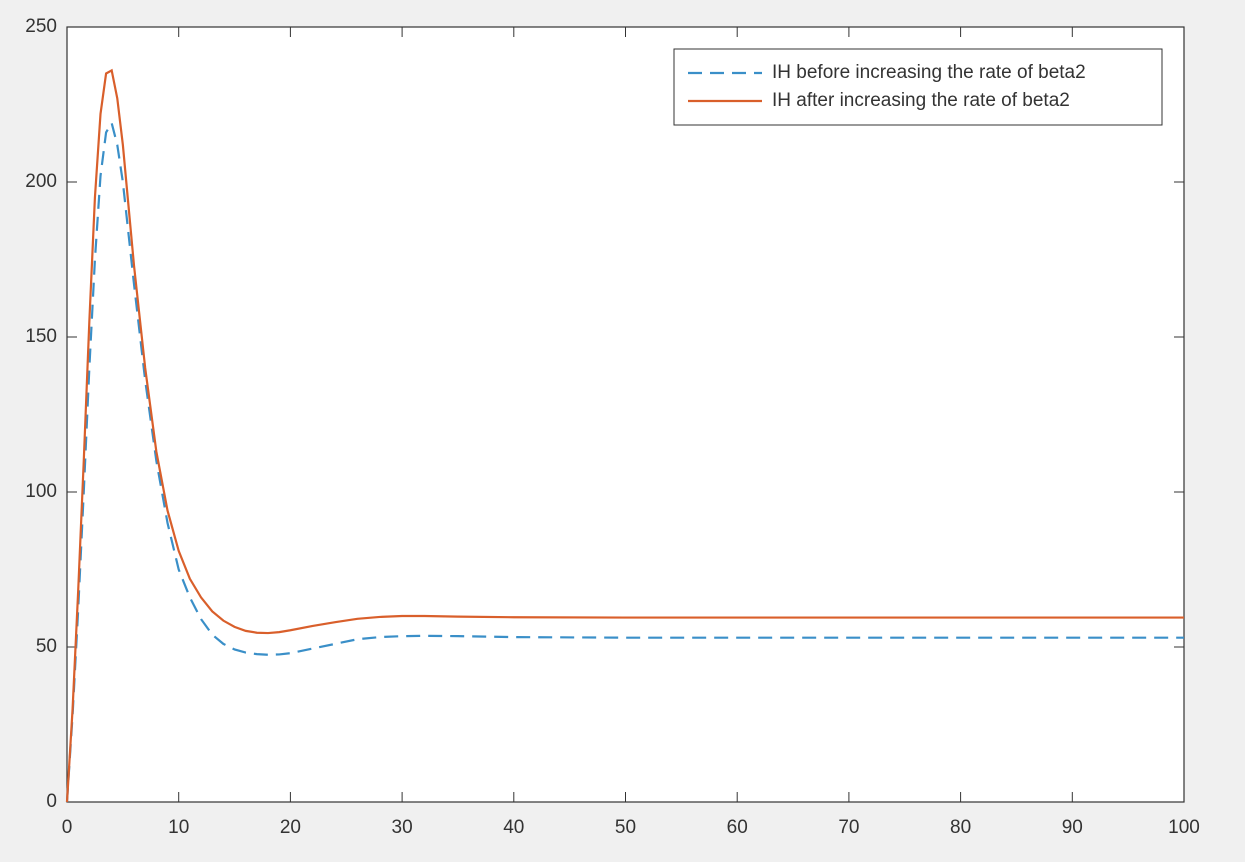 This screenshot has height=862, width=1245. I want to click on x-tick-label: 80, so click(960, 827).